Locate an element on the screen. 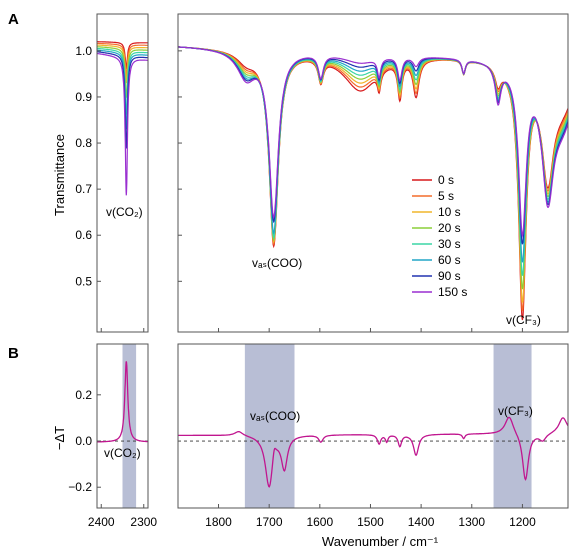  annotation-coo-b: vₐₛ(COO) is located at coordinates (275, 416).